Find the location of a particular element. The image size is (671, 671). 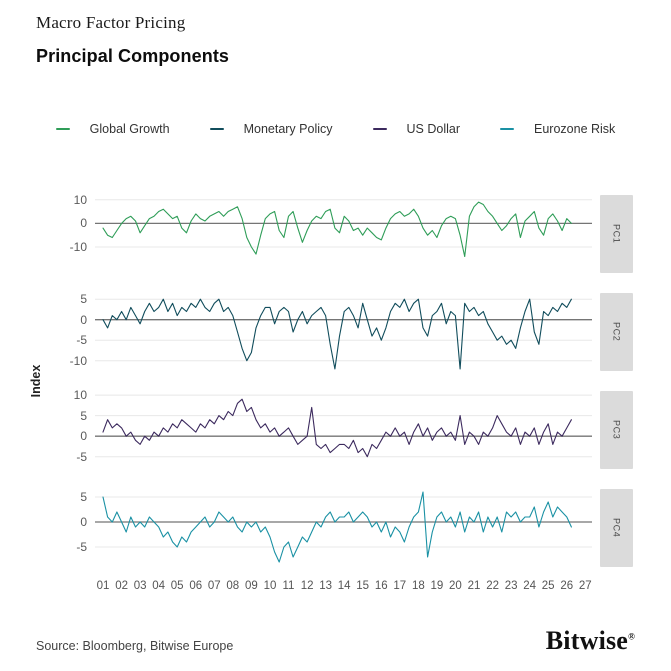

x-tick-label: 22 is located at coordinates (492, 586).